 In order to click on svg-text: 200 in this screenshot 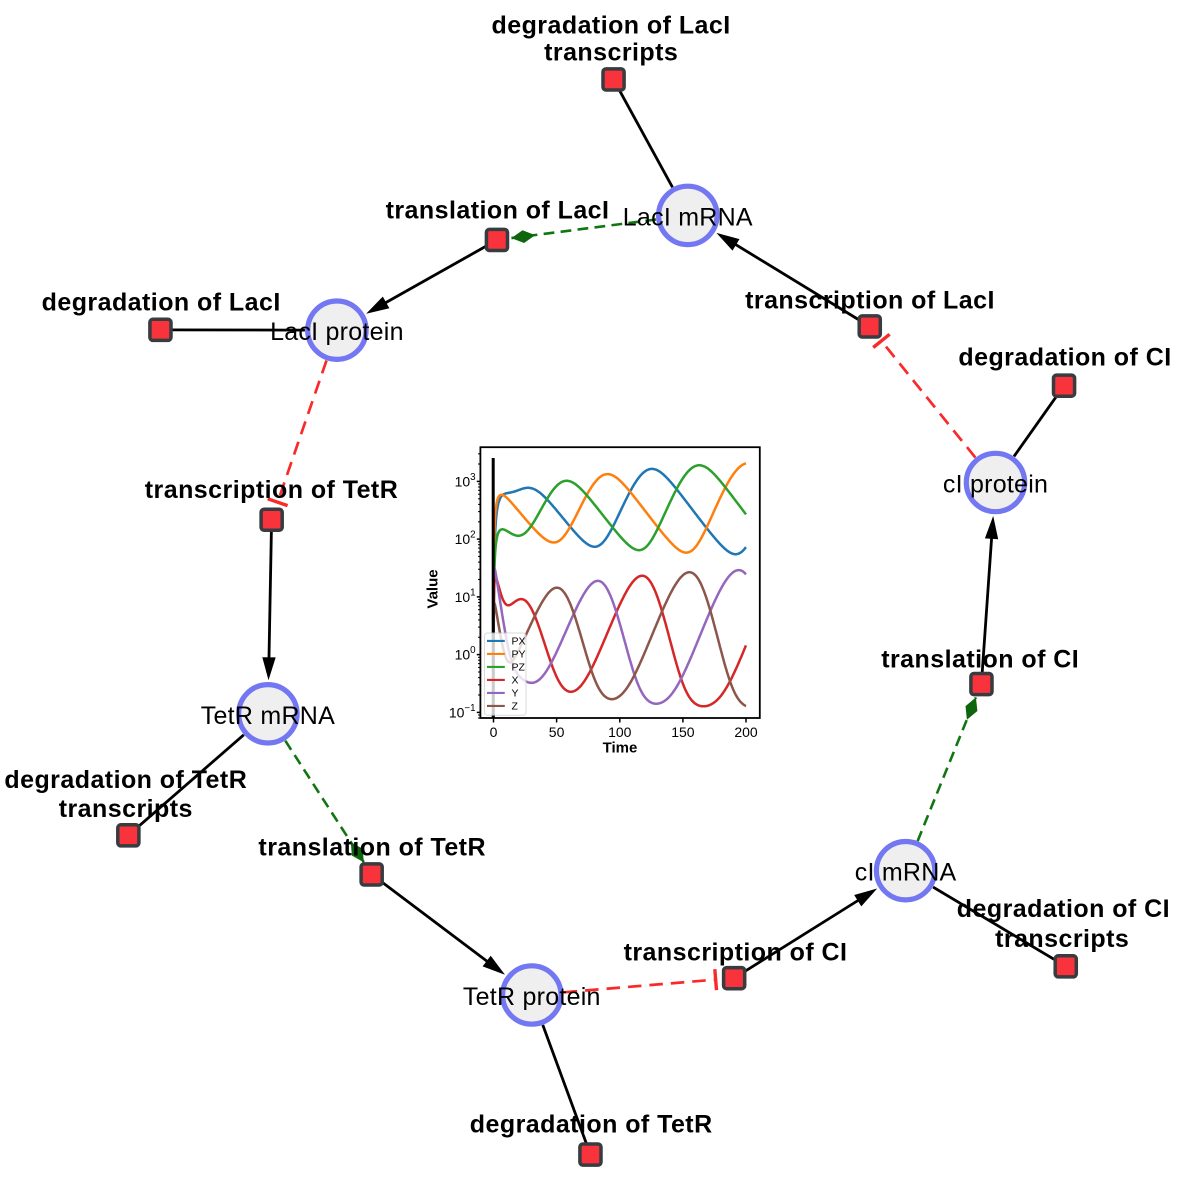, I will do `click(746, 732)`.